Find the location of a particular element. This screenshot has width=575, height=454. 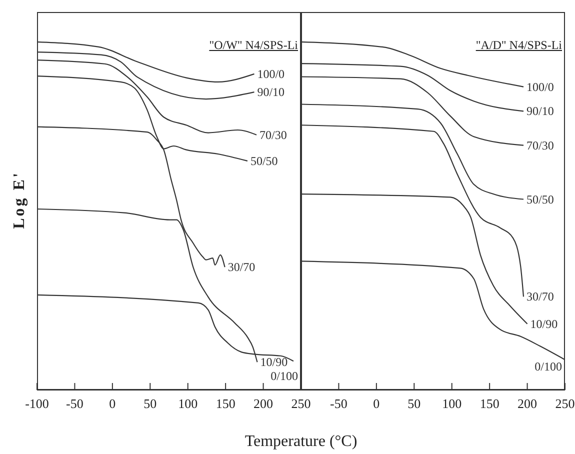

x-tick-label: -100 is located at coordinates (37, 404).